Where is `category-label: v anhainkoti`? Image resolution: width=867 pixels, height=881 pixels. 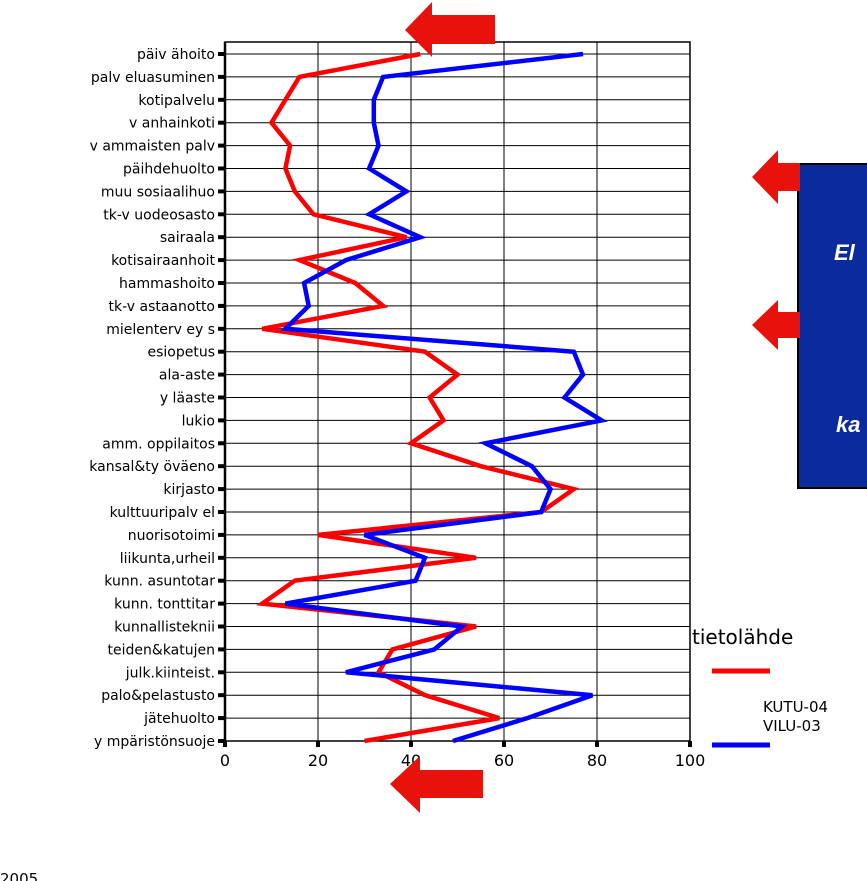 category-label: v anhainkoti is located at coordinates (172, 124).